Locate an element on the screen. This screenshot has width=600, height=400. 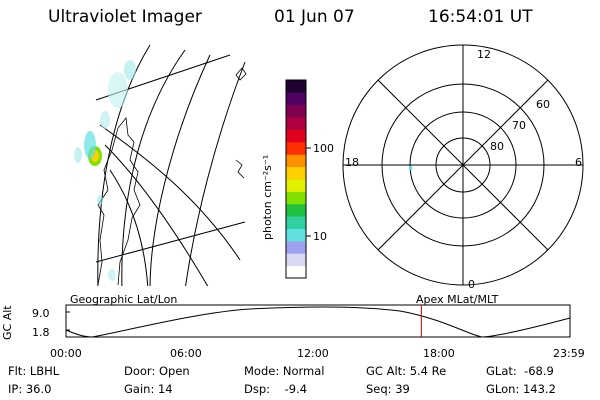
filter-info: Flt: LBHL is located at coordinates (34, 371).